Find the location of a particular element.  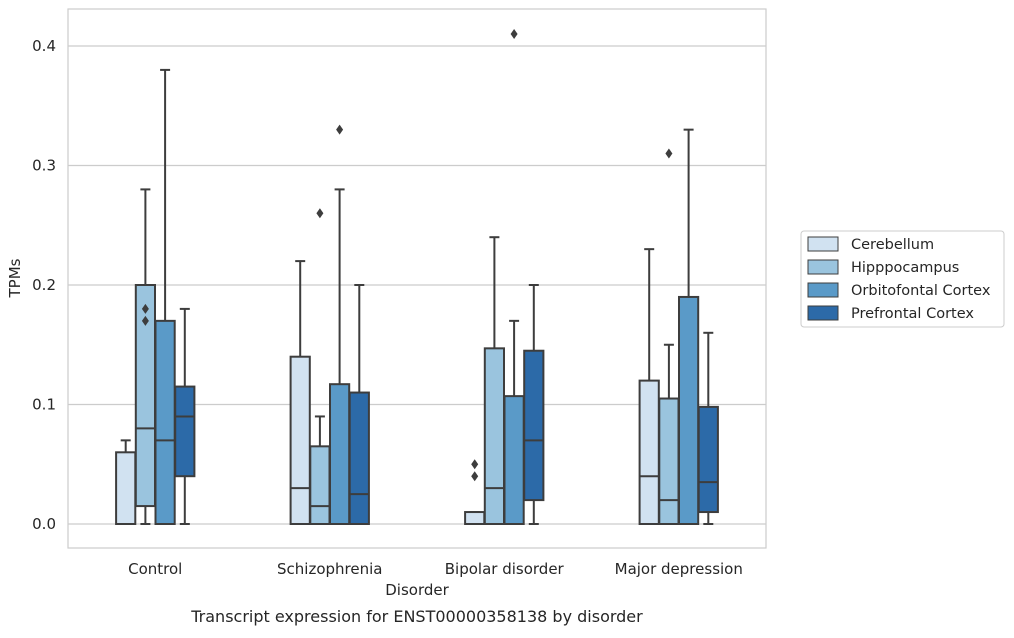

y-tick-labels: 0.0 0.1 0.2 0.3 0.4 is located at coordinates (44, 285).